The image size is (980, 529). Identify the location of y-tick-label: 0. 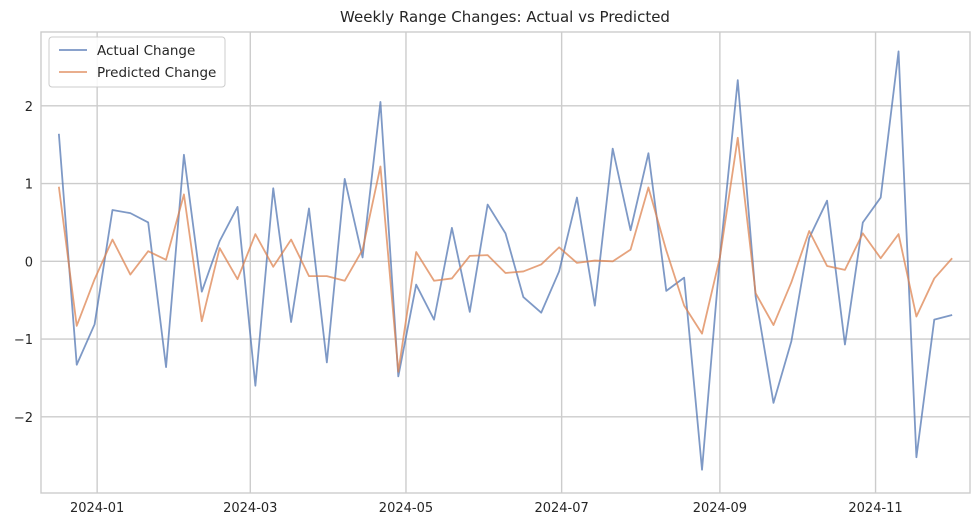
(29, 262).